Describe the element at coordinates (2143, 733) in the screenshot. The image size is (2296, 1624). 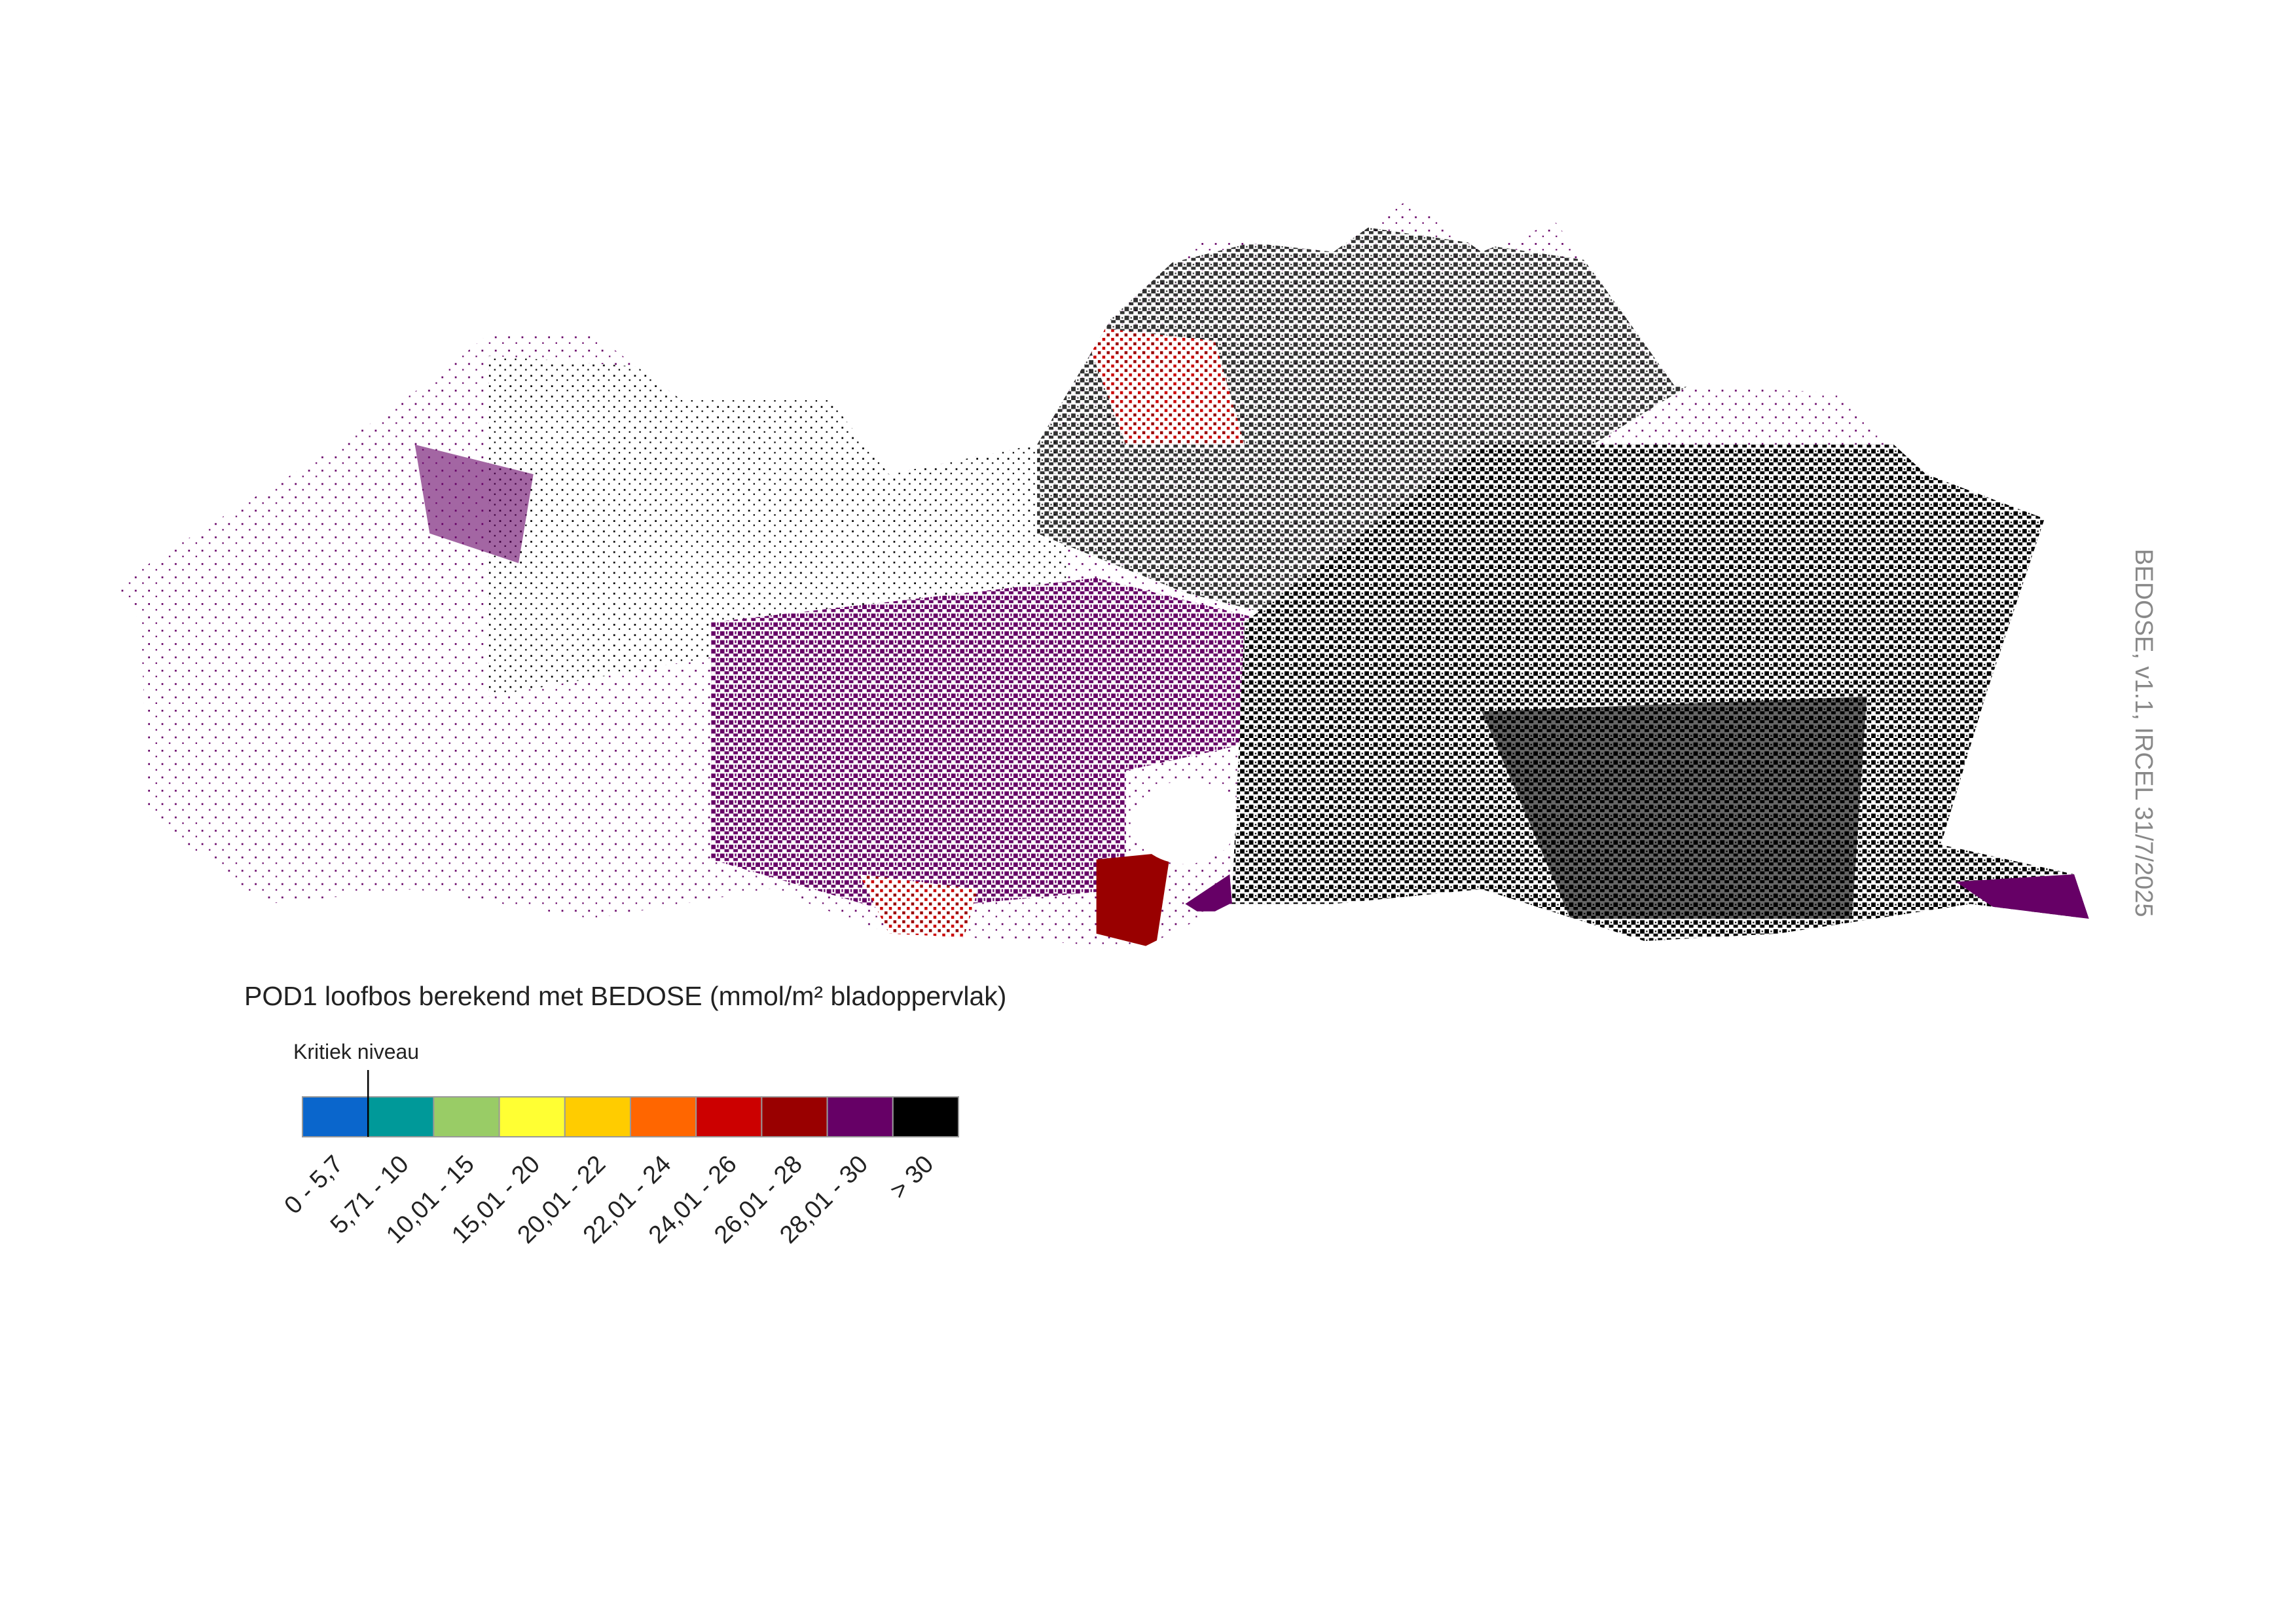
I see `credit: BEDOSE, v1.1, IRCEL 31/7/2025` at that location.